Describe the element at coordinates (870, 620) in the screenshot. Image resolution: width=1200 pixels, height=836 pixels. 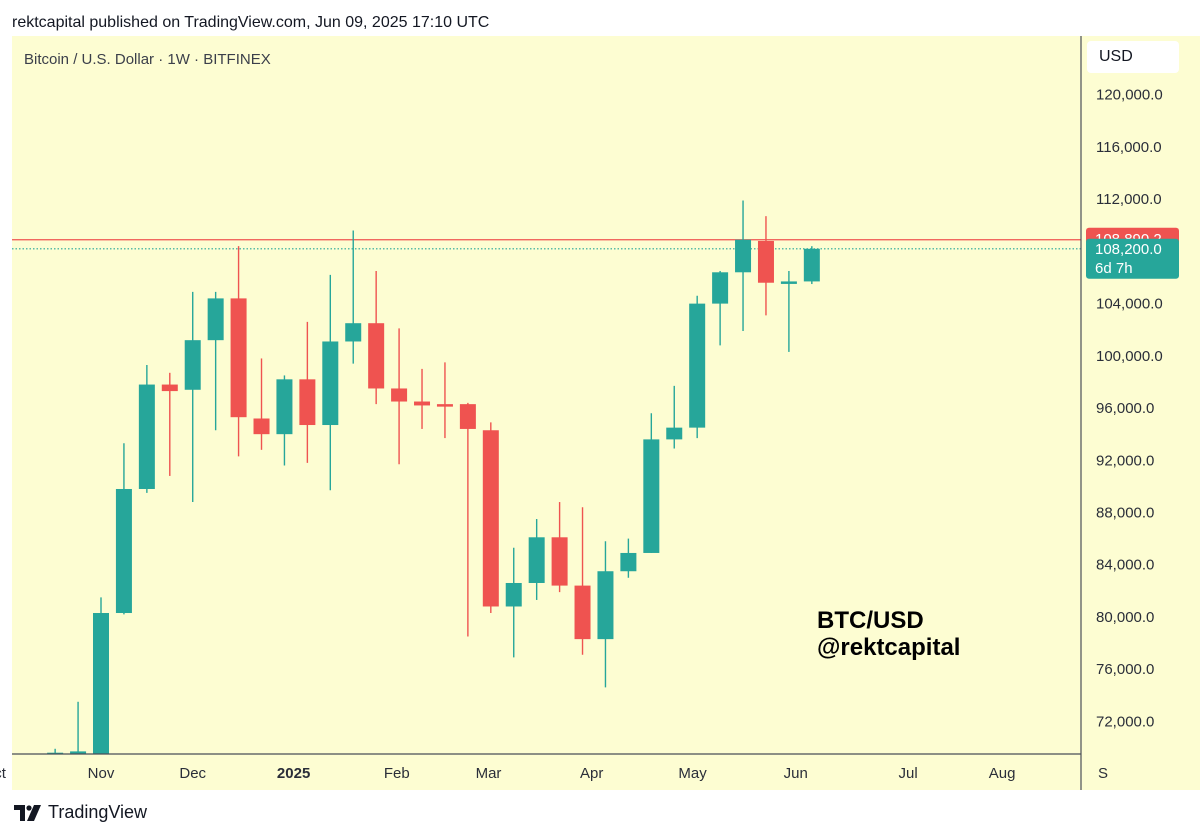
I see `watermark-line: BTC/USD` at that location.